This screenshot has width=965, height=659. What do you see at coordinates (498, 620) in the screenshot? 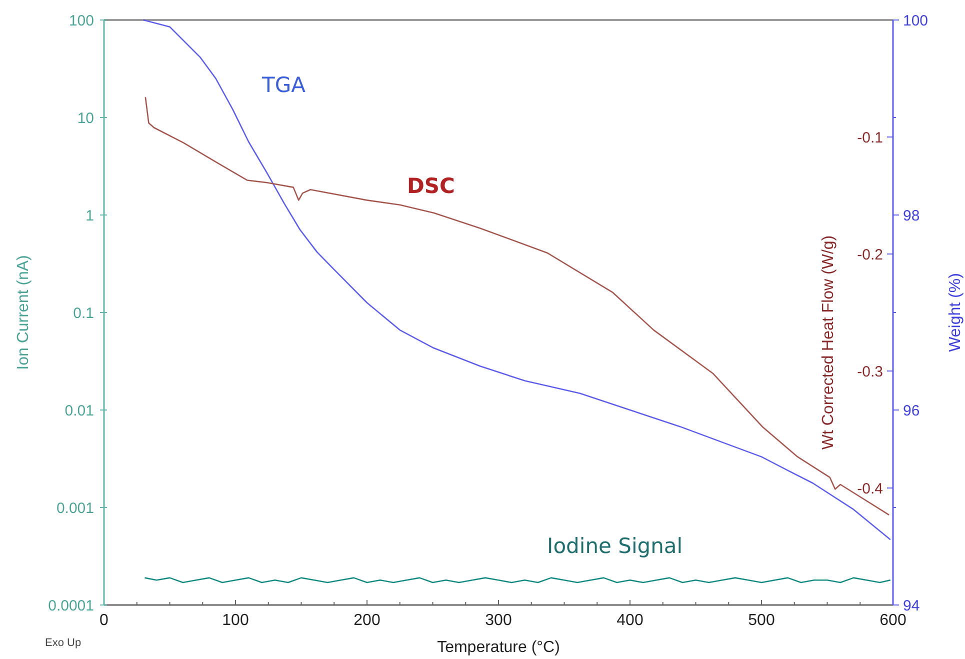
I see `x-tick-label: 300` at bounding box center [498, 620].